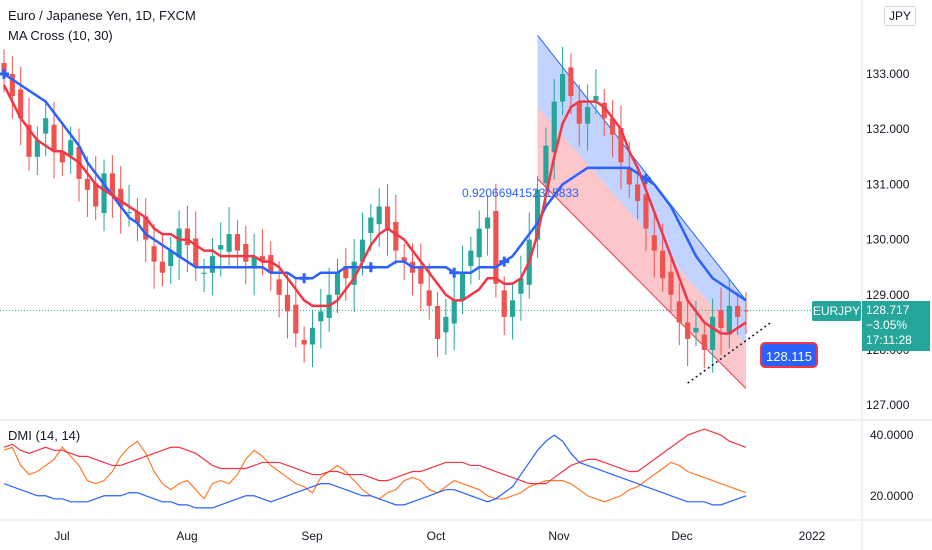 The width and height of the screenshot is (932, 550). What do you see at coordinates (436, 536) in the screenshot?
I see `x-tick-label: Oct` at bounding box center [436, 536].